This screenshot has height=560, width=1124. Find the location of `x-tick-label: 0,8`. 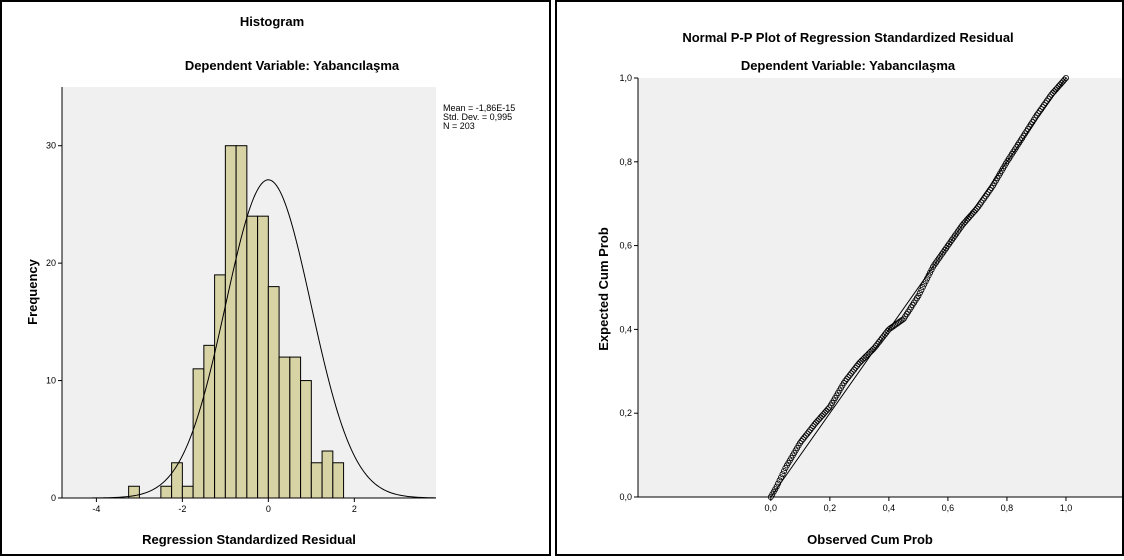

x-tick-label: 0,8 is located at coordinates (1007, 508).